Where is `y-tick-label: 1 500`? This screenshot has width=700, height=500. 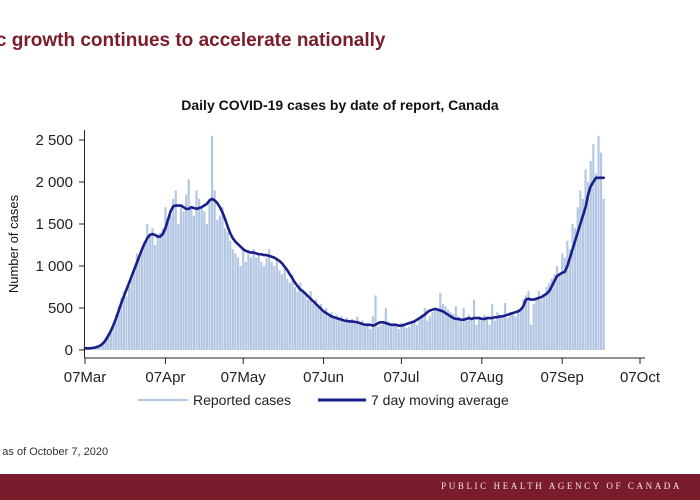
y-tick-label: 1 500 is located at coordinates (54, 224).